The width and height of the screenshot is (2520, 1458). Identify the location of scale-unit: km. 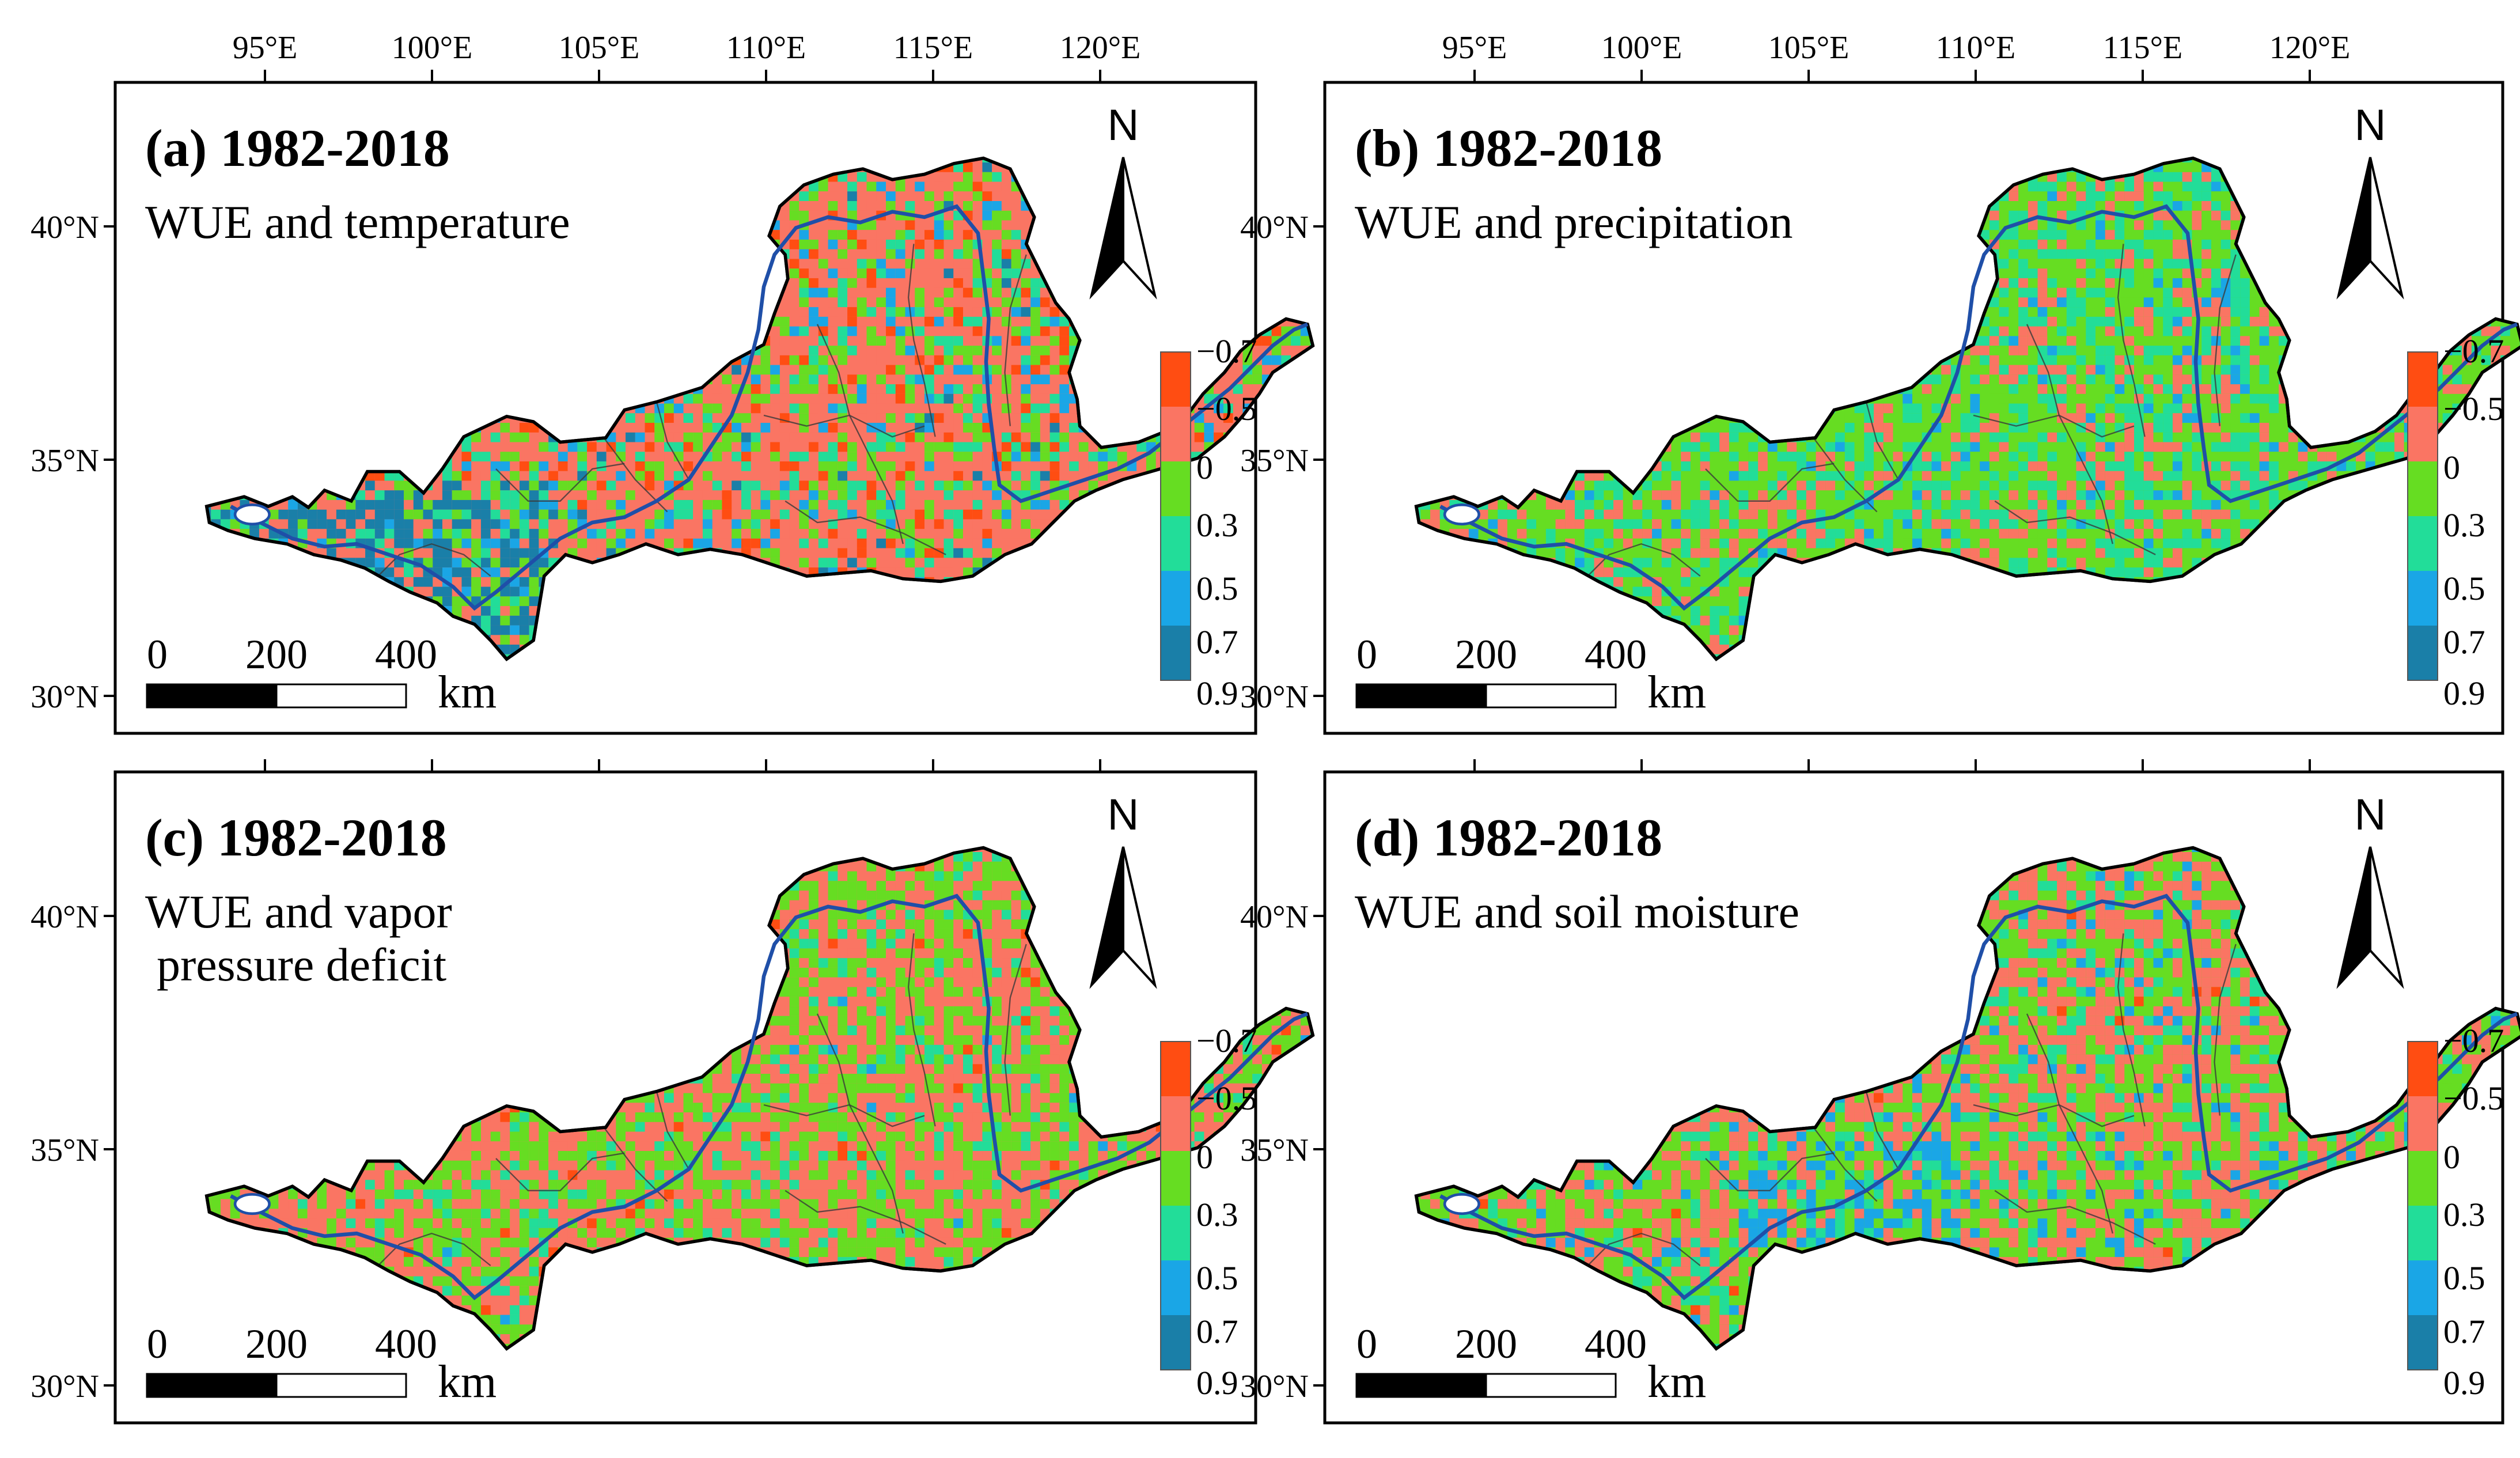
(1676, 1382).